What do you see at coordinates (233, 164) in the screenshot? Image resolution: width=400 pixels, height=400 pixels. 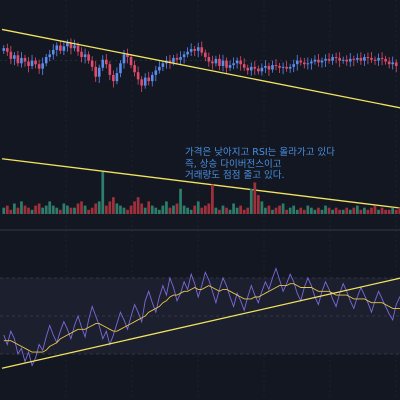 I see `annotation-line-2: 즉, 상승 다이버전스이고` at bounding box center [233, 164].